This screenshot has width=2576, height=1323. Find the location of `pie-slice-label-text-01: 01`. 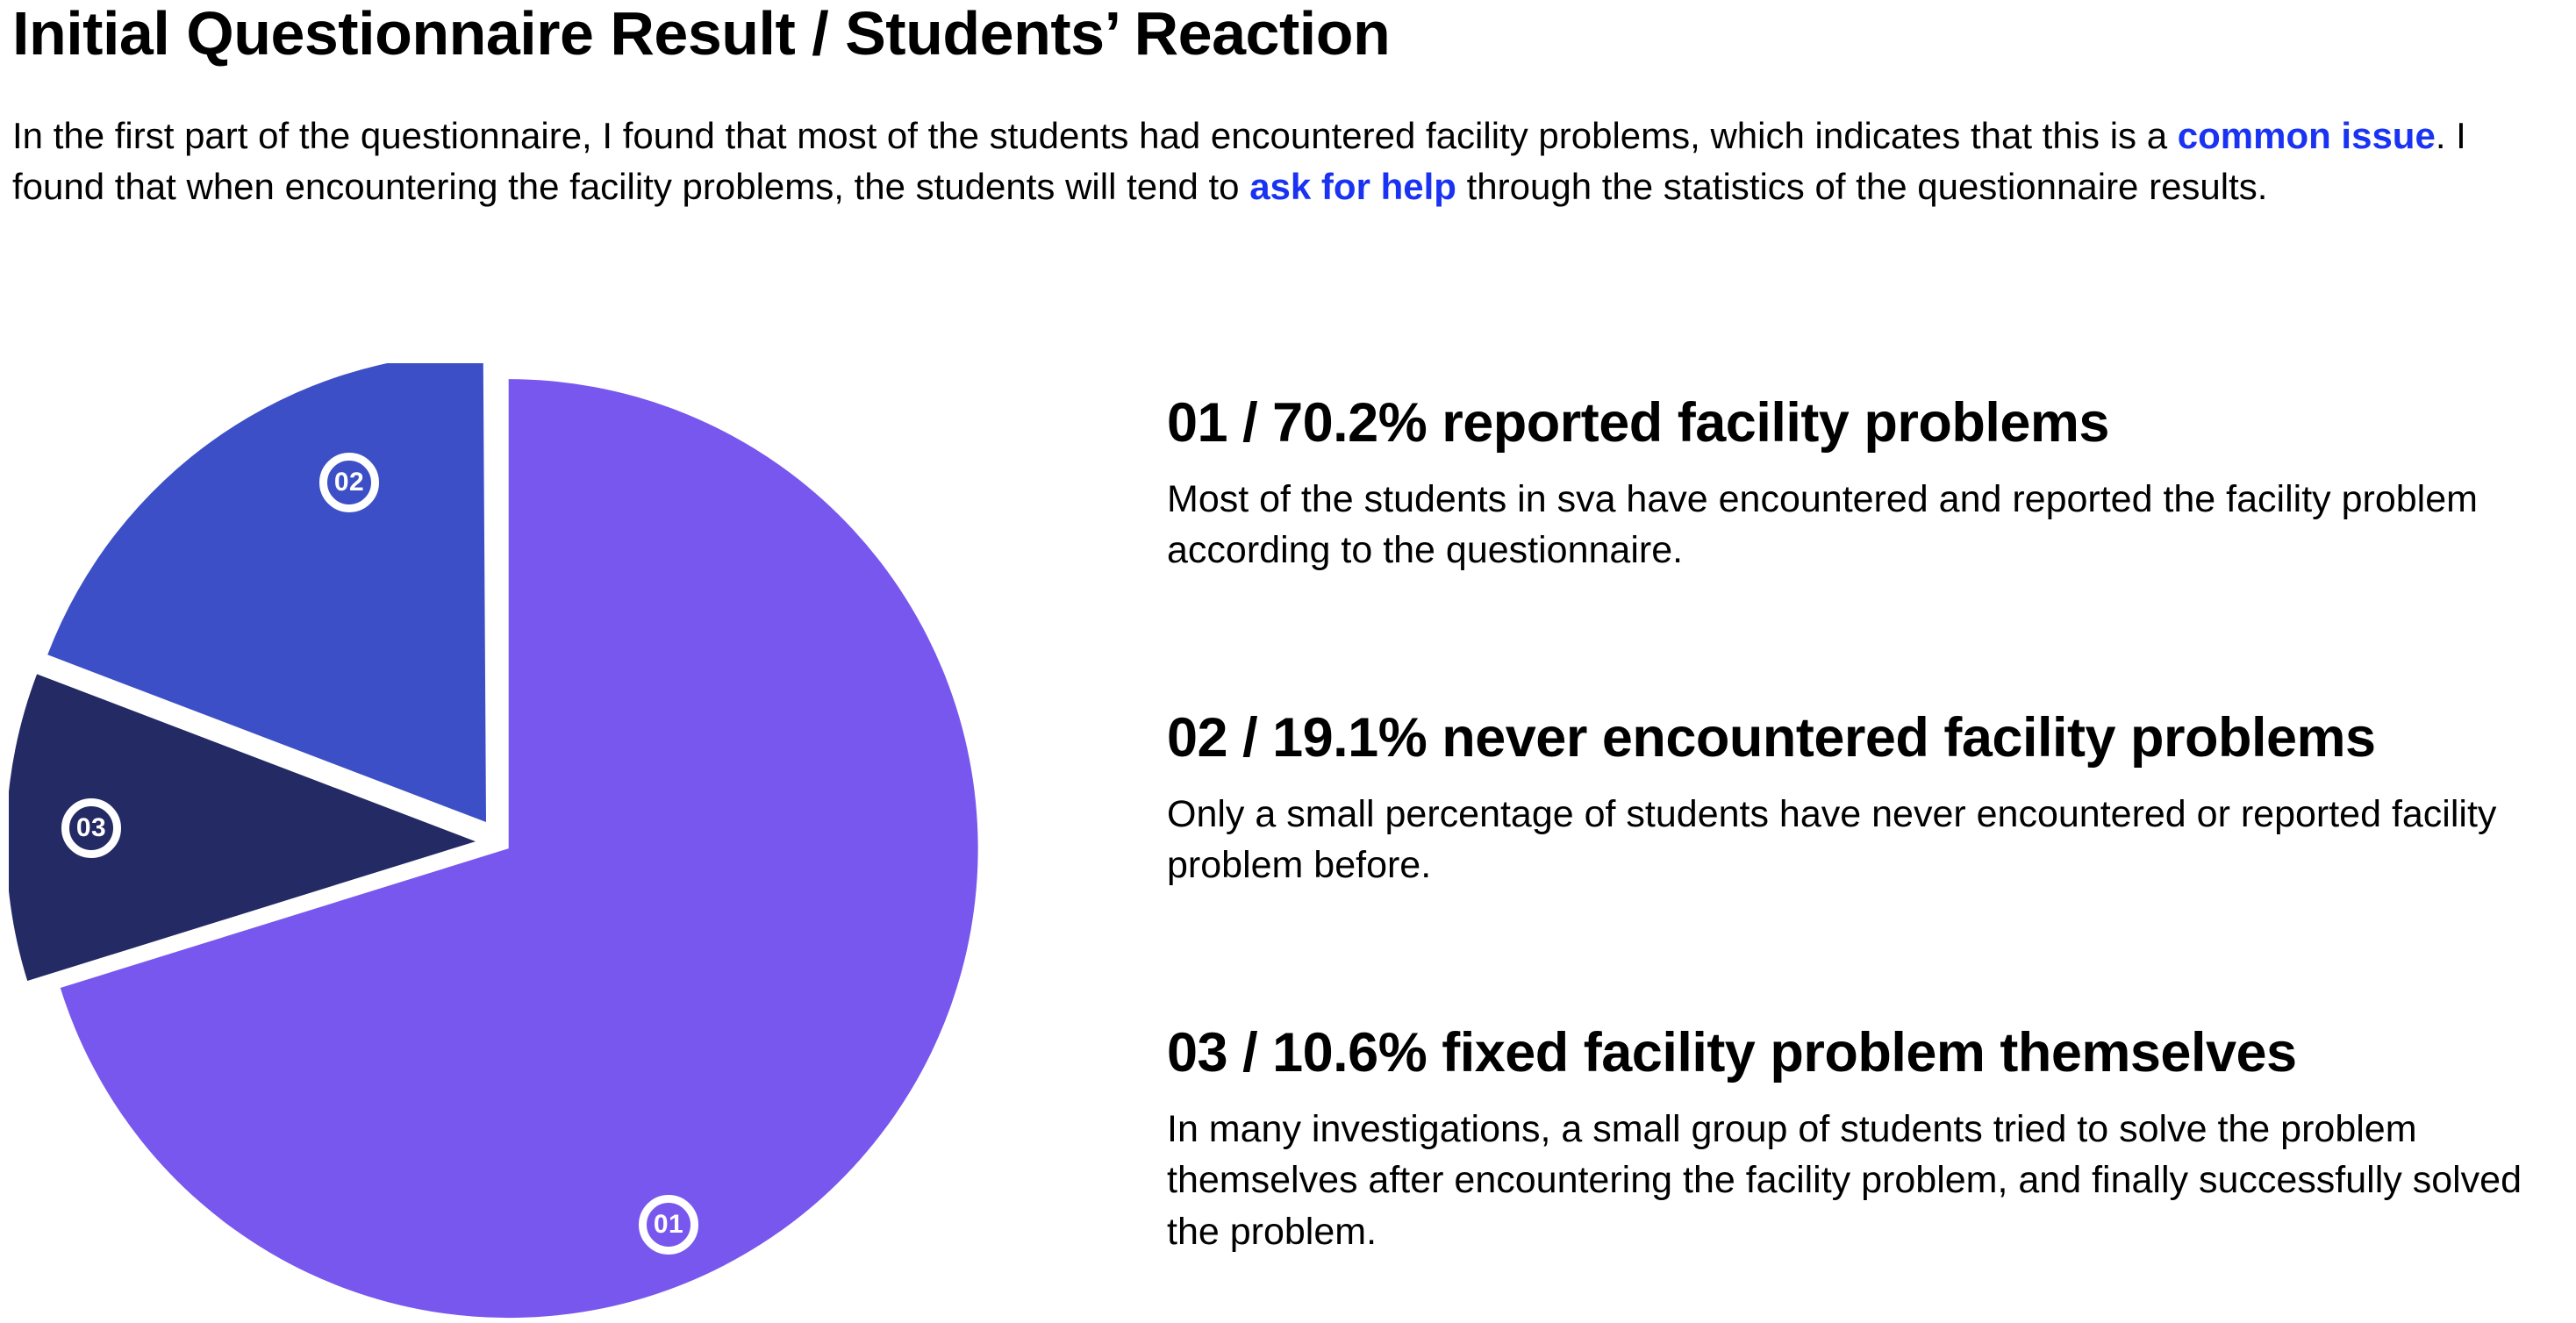

pie-slice-label-text-01: 01 is located at coordinates (668, 1224).